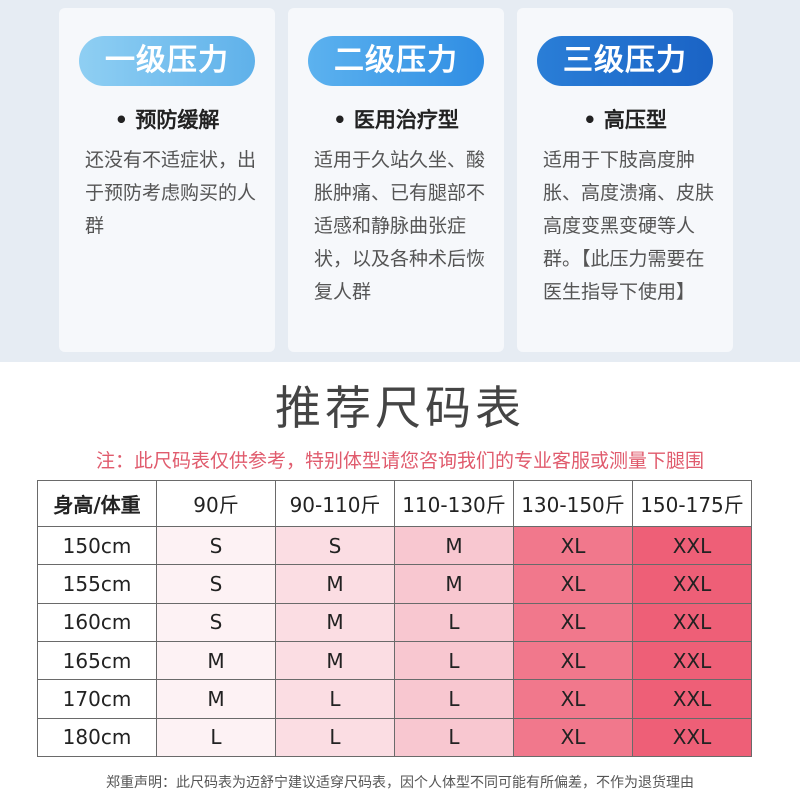  Describe the element at coordinates (625, 120) in the screenshot. I see `level-type-3: • 高压型` at that location.